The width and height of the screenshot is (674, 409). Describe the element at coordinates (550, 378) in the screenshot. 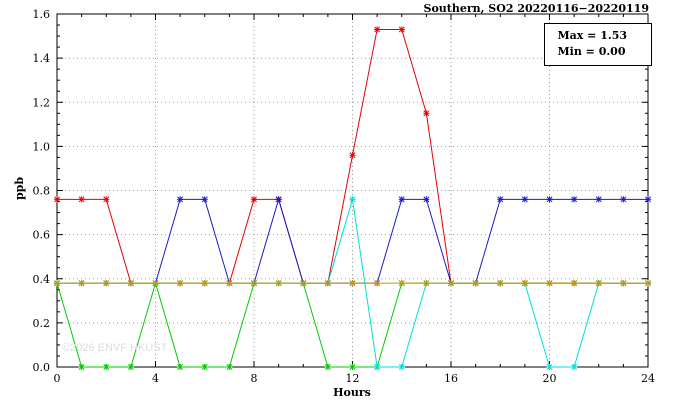

I see `svg-text: 20` at that location.